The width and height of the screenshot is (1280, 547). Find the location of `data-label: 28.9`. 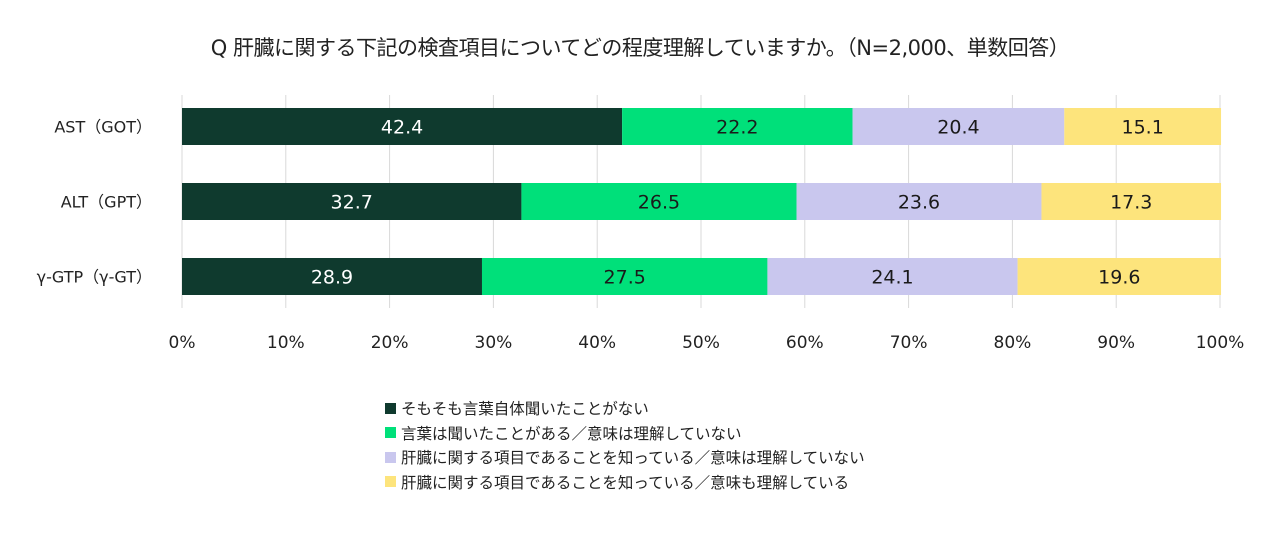

data-label: 28.9 is located at coordinates (332, 278).